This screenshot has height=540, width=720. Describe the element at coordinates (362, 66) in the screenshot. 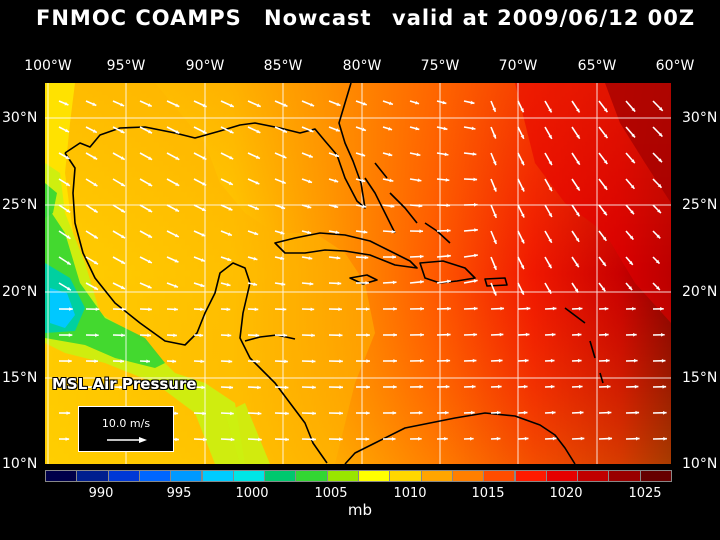

I see `lon-label-80w: 80°W` at that location.